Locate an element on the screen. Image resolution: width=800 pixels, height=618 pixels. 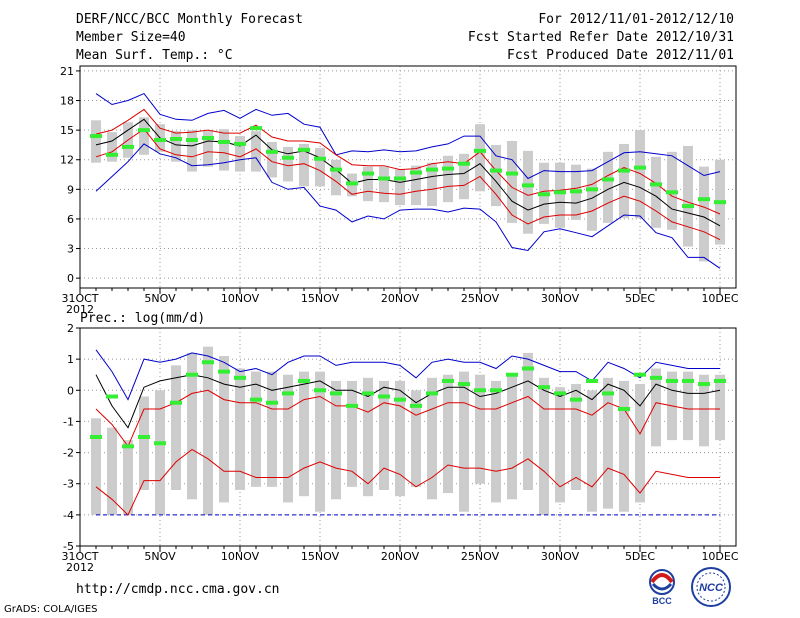
prec-series-mean-upper is located at coordinates (408, 401).